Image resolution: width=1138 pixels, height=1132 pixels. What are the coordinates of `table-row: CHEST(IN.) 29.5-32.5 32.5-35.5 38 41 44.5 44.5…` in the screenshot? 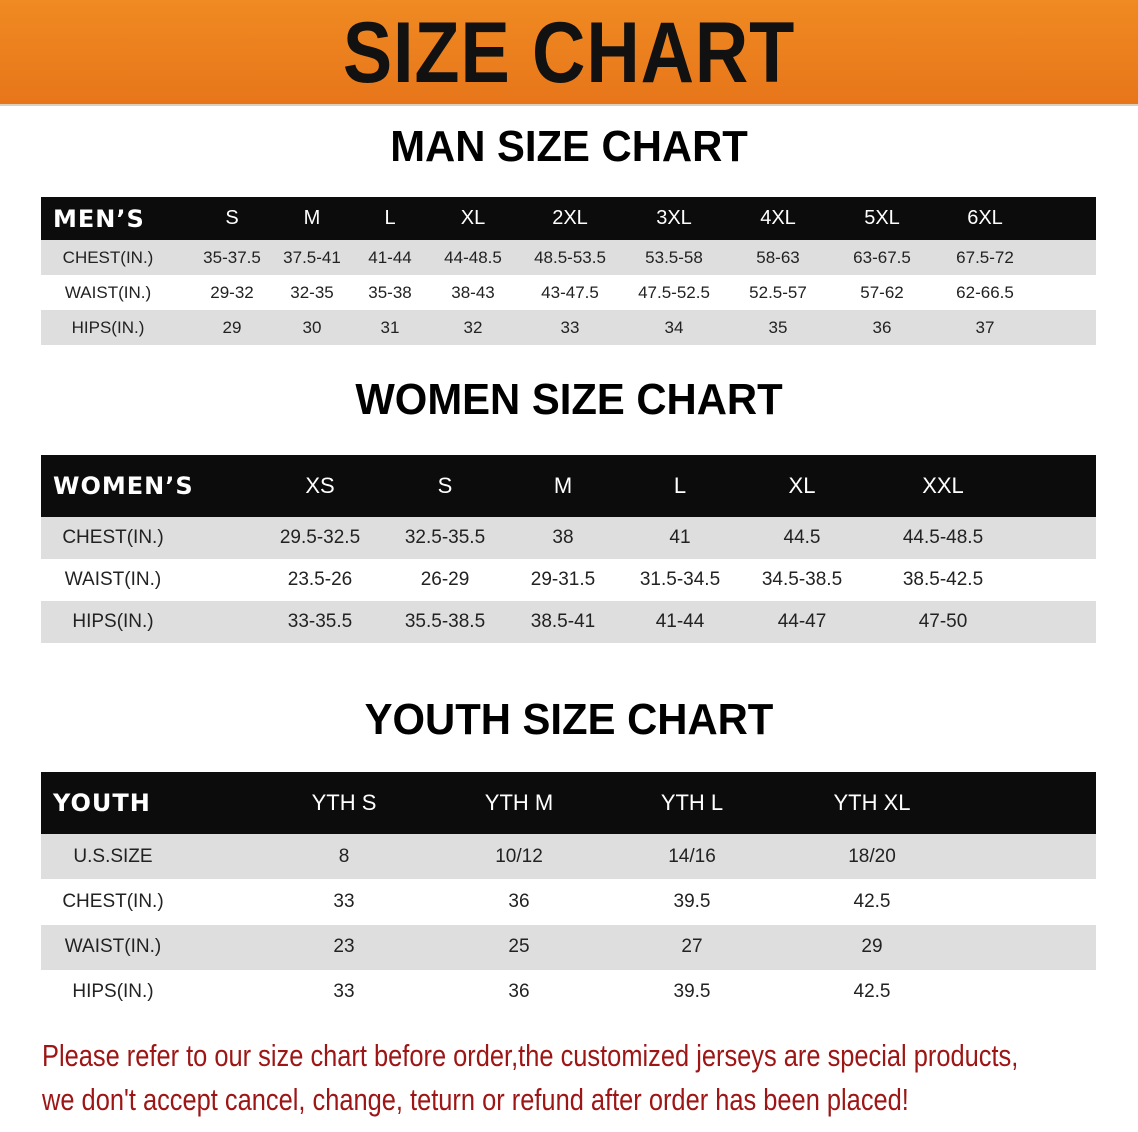 It's located at (568, 538).